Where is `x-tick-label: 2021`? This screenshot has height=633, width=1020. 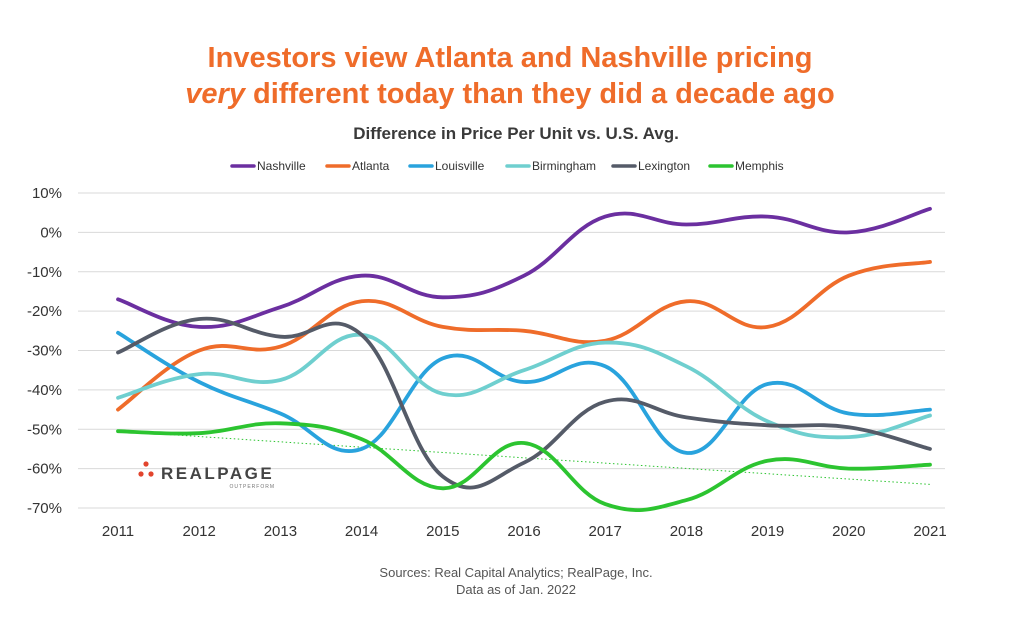
x-tick-label: 2021 is located at coordinates (929, 531).